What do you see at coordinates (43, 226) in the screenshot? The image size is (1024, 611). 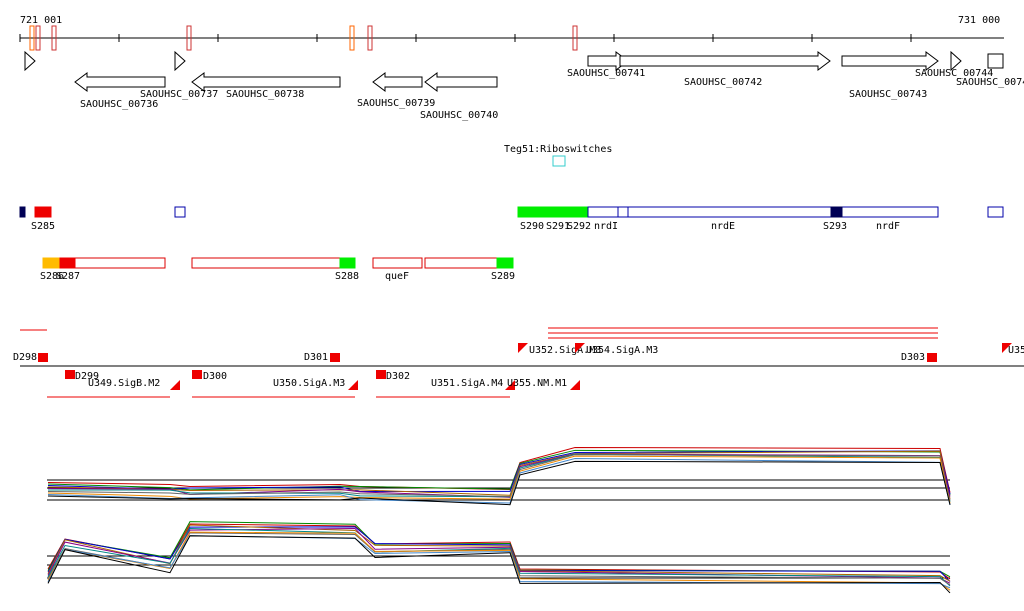 I see `feature-label: S285` at bounding box center [43, 226].